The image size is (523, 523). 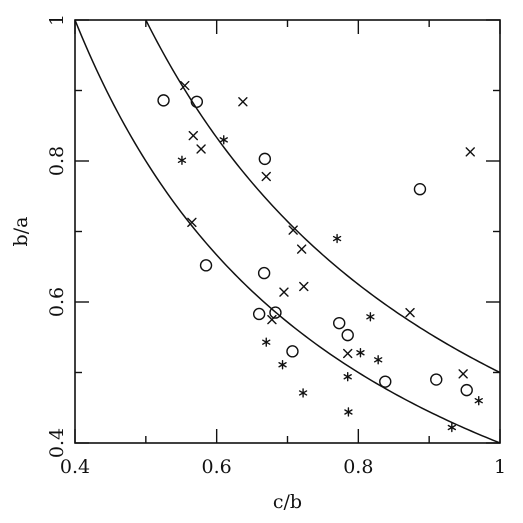 I want to click on y-tick-label: 1, so click(x=57, y=20).